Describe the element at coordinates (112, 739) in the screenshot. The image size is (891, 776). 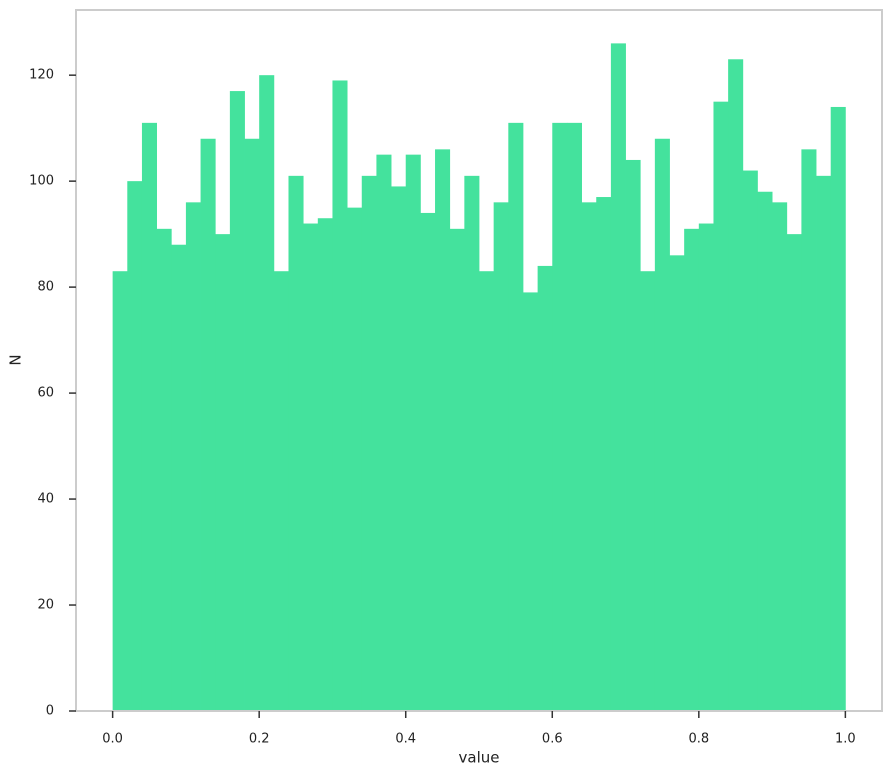
I see `x-tick-label: 0.0` at that location.